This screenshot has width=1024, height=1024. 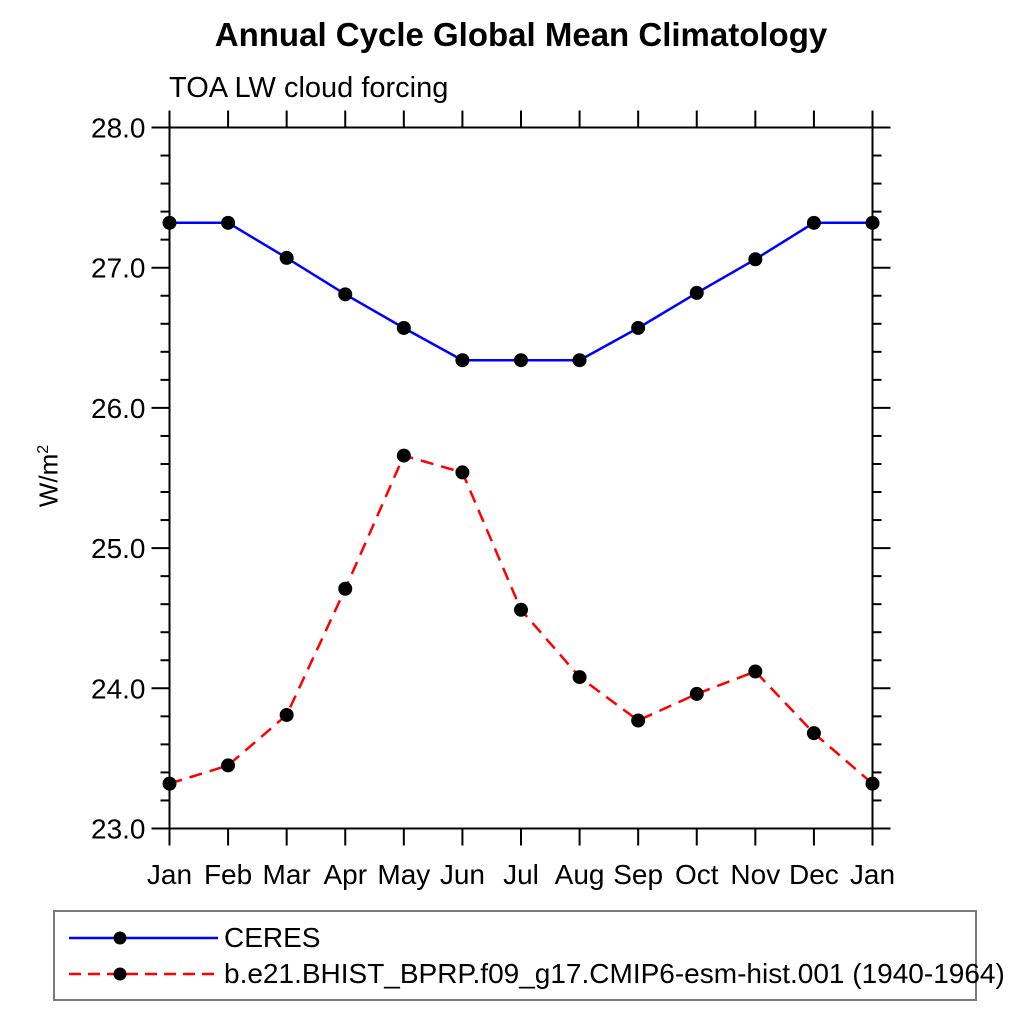 What do you see at coordinates (272, 937) in the screenshot?
I see `legend-label-ceres: CERES` at bounding box center [272, 937].